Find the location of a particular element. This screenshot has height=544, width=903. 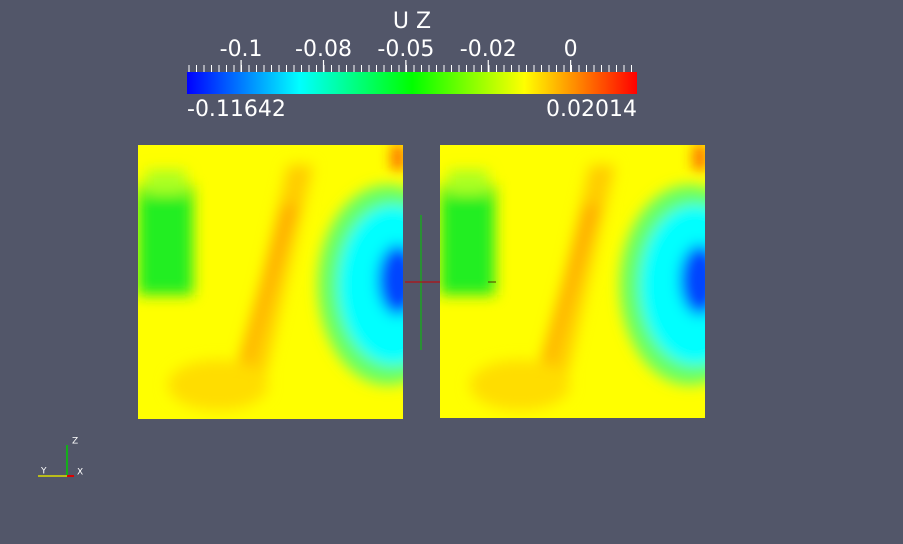

colorbar-tick-label: 0 is located at coordinates (571, 49).